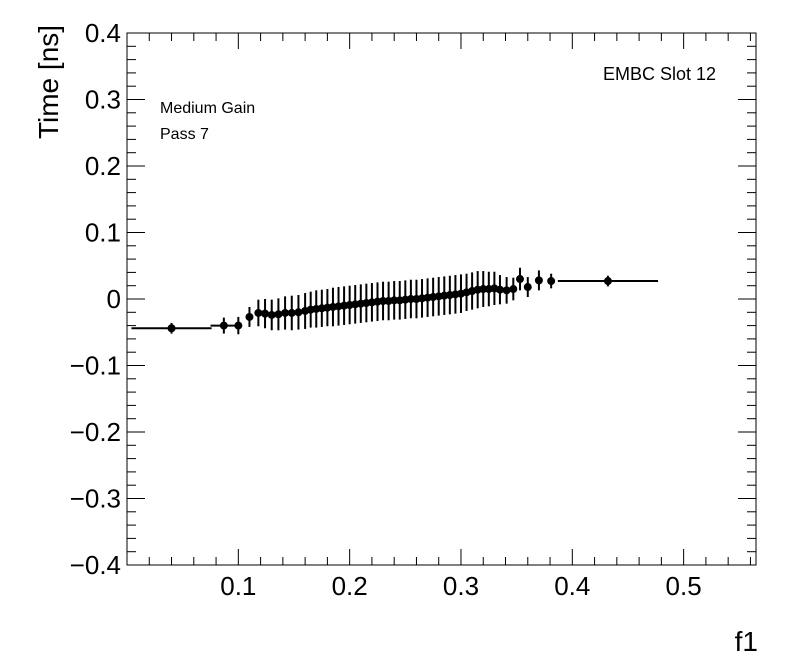 The width and height of the screenshot is (796, 672). I want to click on y-tick-label: −0.2, so click(95, 432).